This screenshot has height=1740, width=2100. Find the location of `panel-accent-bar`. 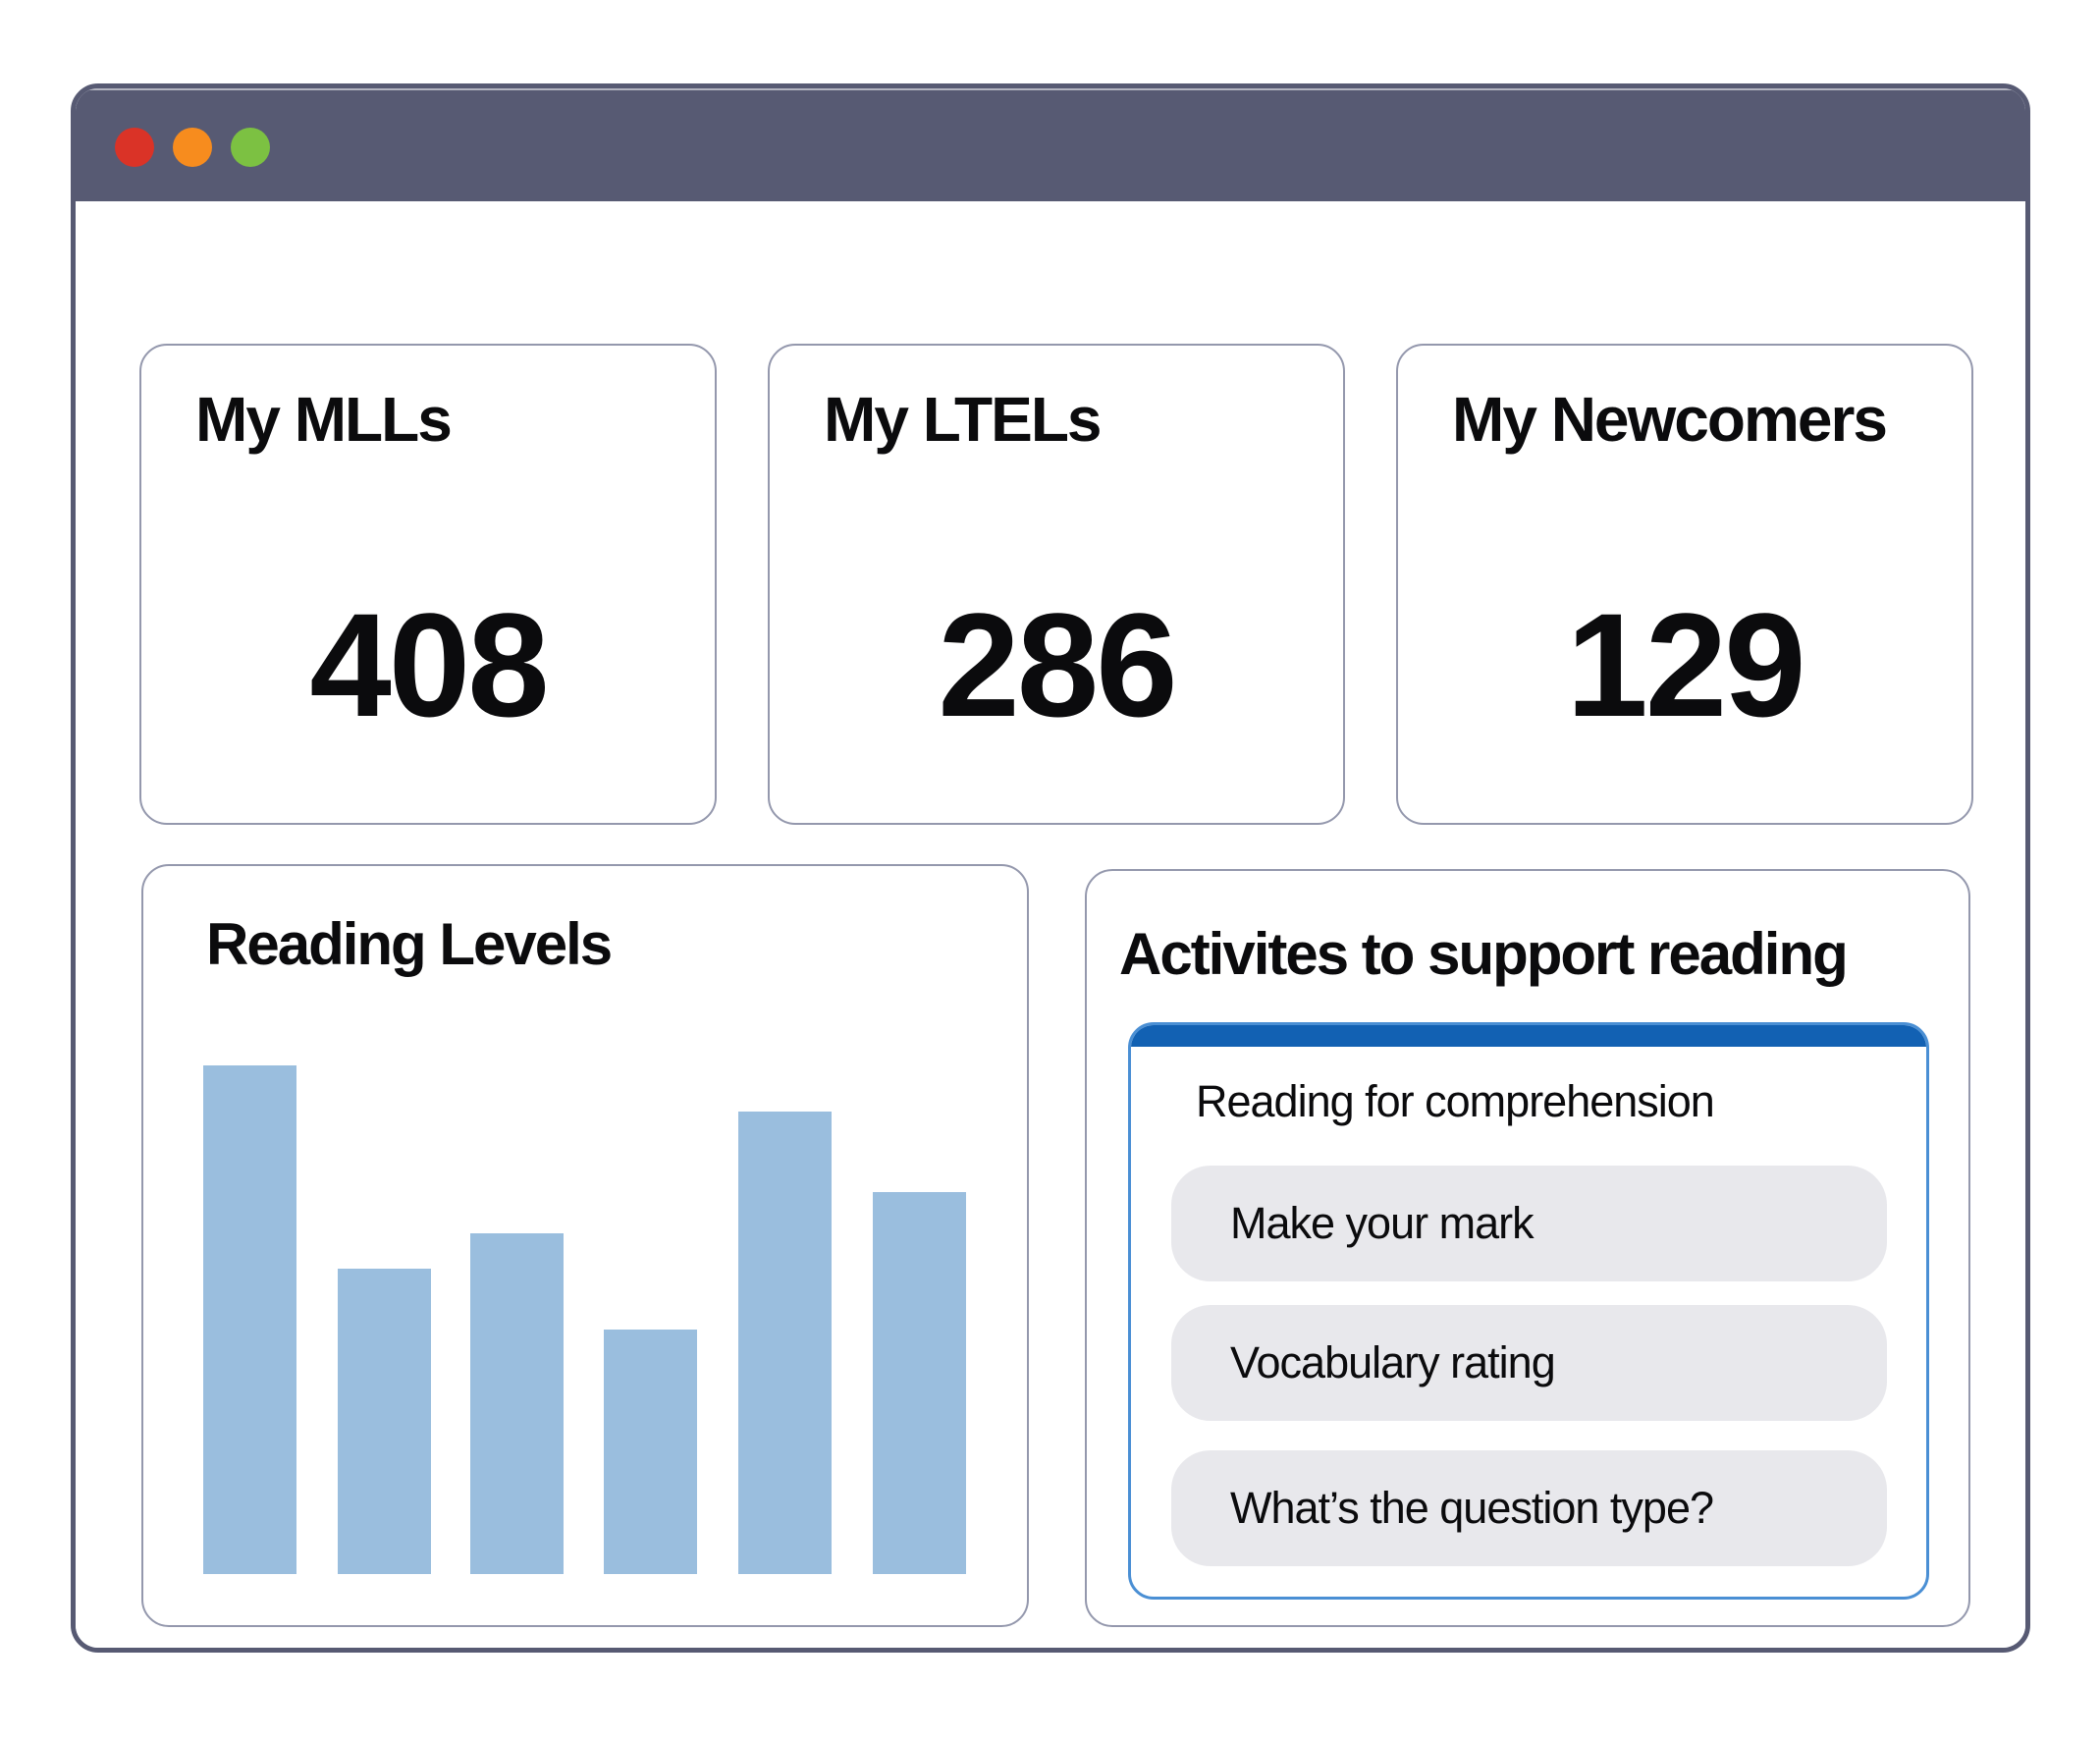

panel-accent-bar is located at coordinates (1528, 1036).